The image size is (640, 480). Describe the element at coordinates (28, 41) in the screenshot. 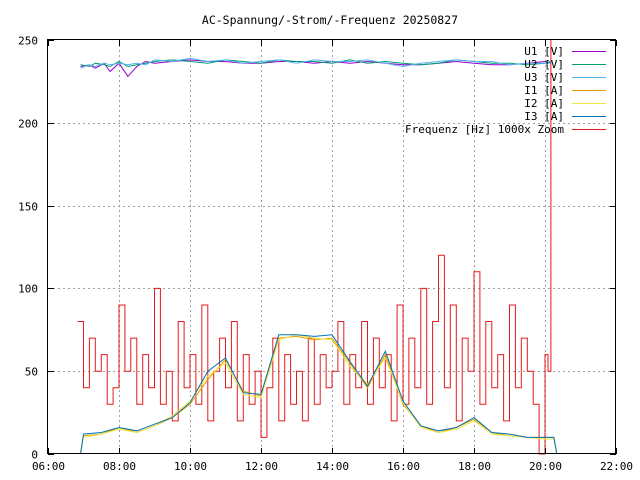

I see `y-tick-label: 250` at that location.